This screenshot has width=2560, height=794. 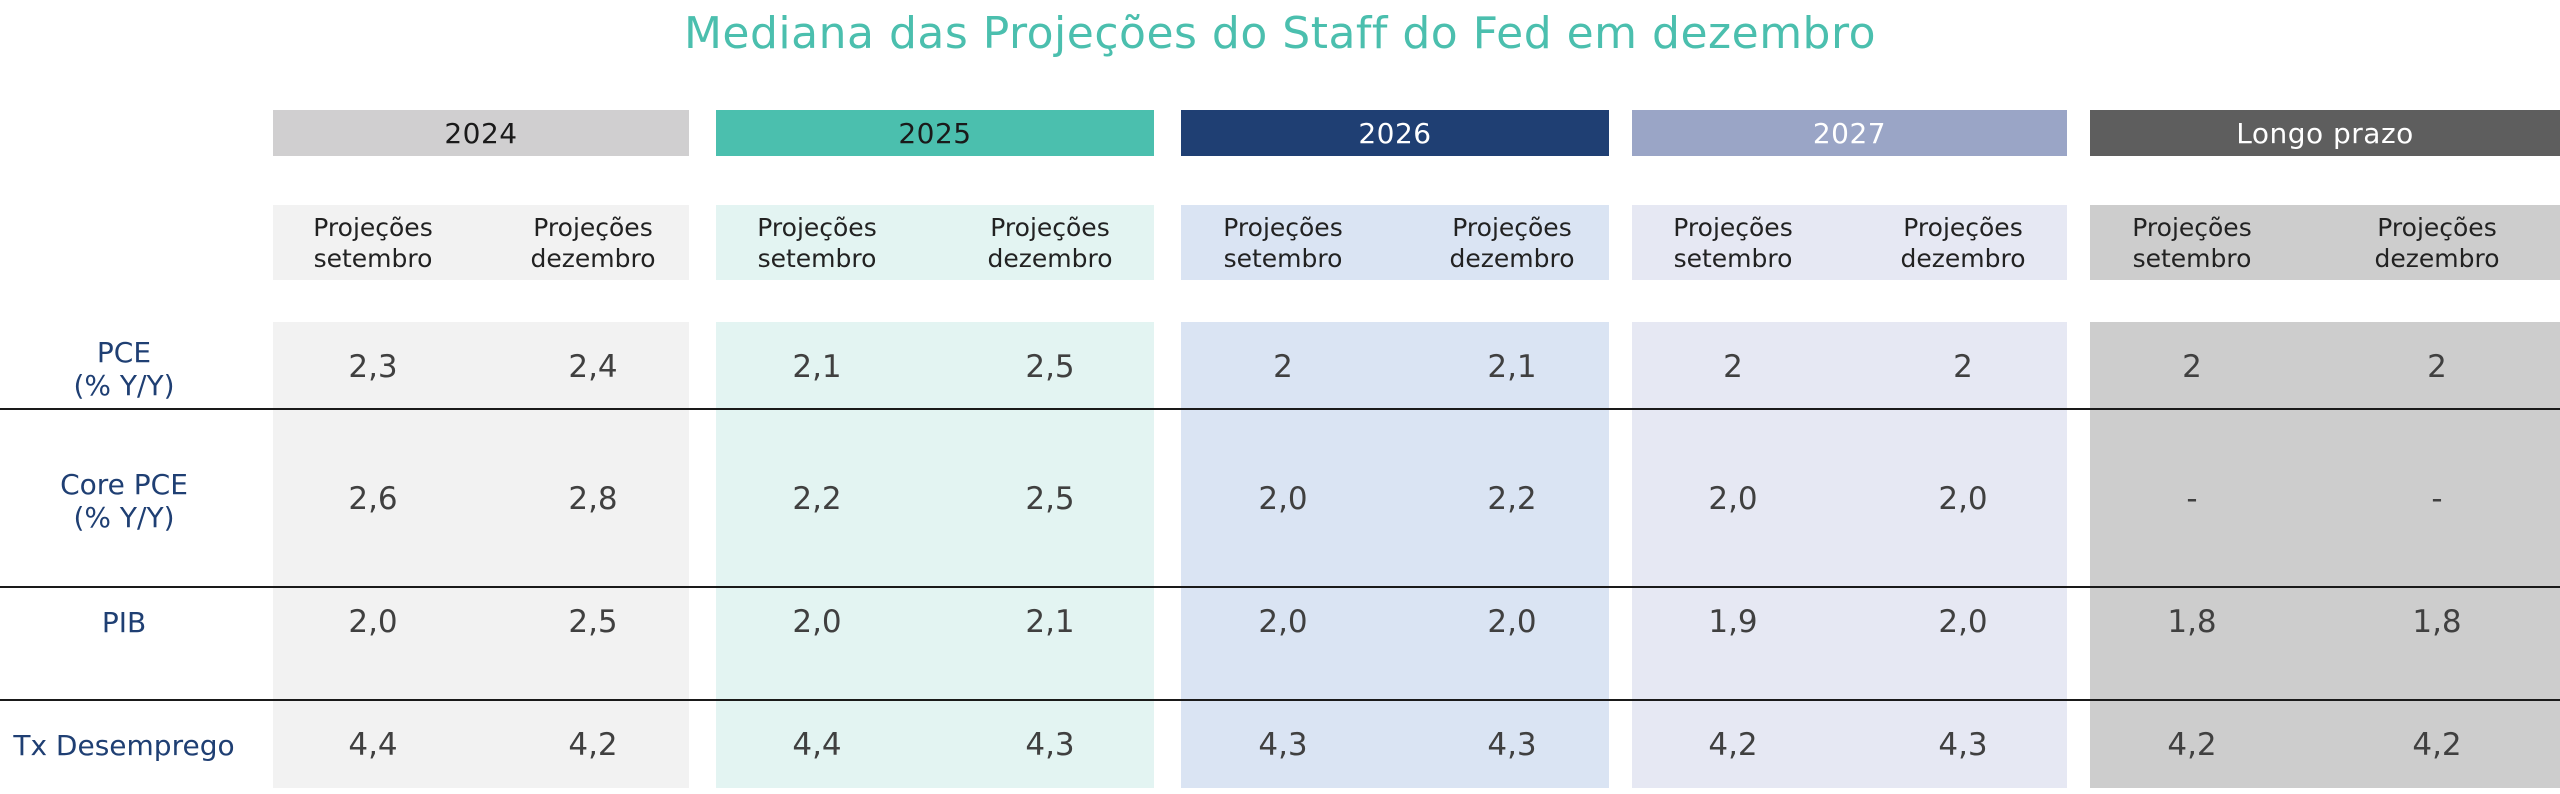 I want to click on row-label-line: Tx Desemprego, so click(x=124, y=745).